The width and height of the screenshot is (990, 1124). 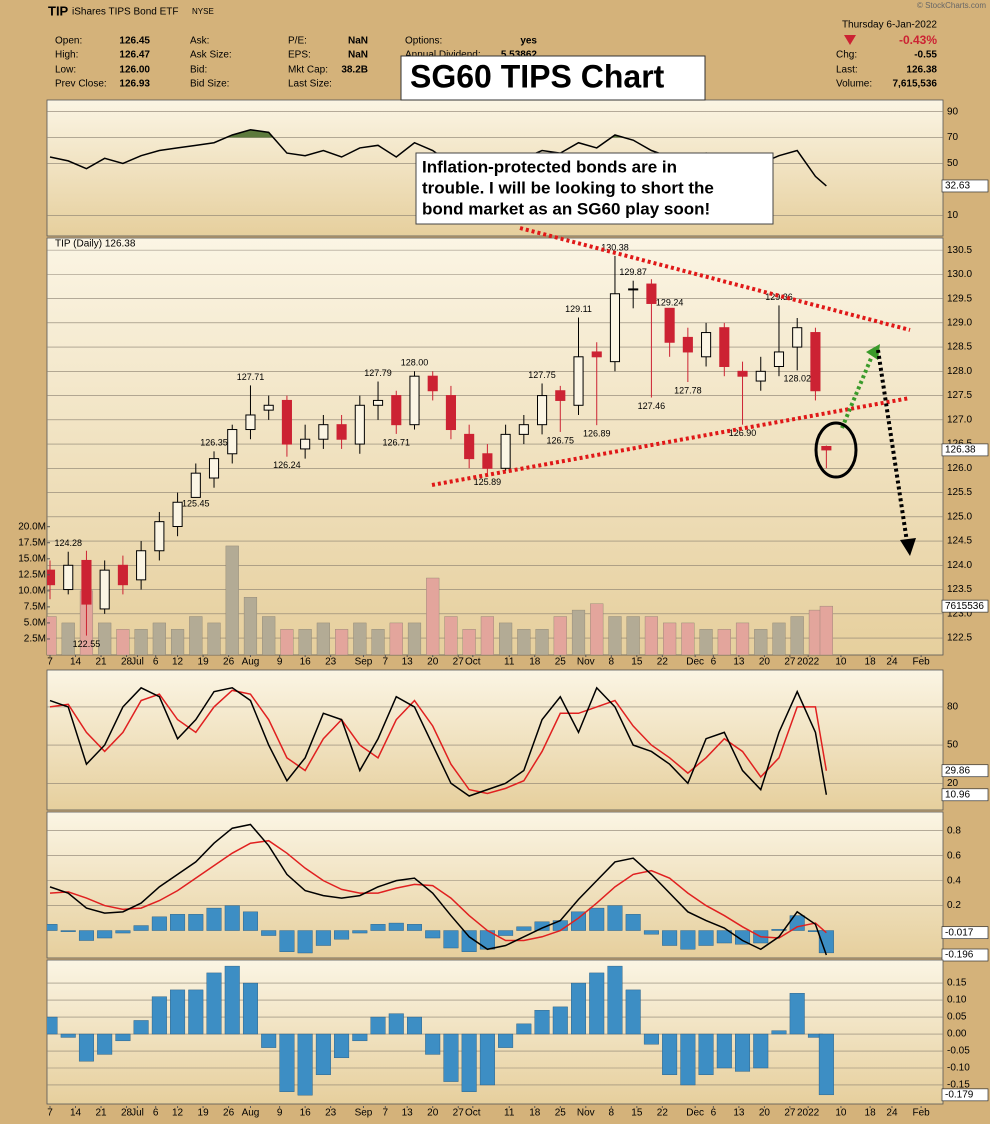 I want to click on x-tick-label: 12, so click(x=178, y=1113).